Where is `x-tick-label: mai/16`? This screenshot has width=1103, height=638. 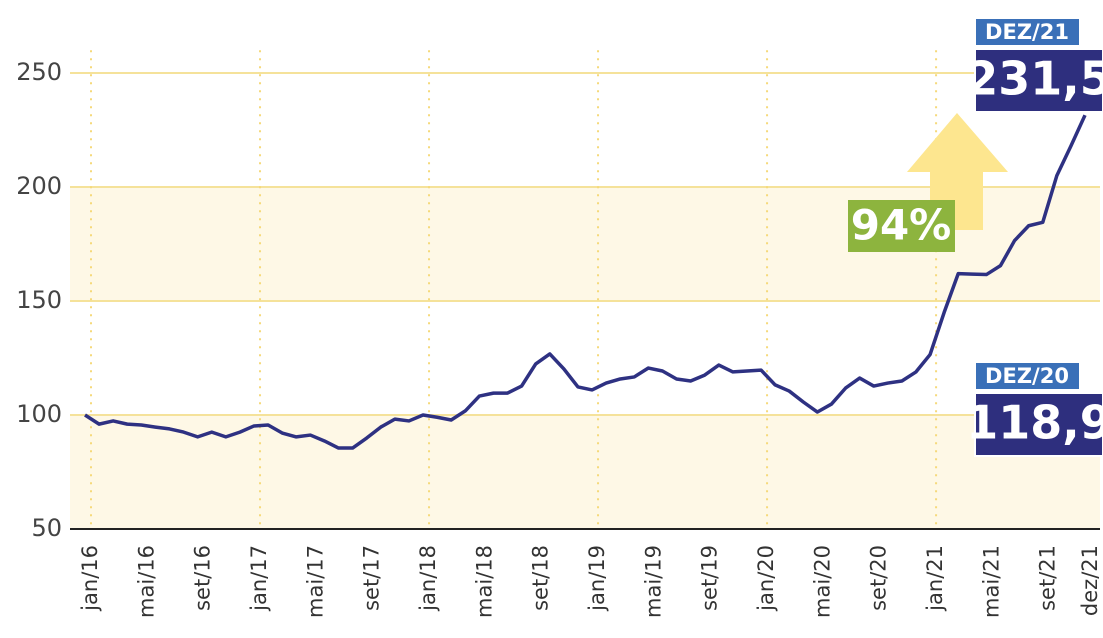 x-tick-label: mai/16 is located at coordinates (146, 581).